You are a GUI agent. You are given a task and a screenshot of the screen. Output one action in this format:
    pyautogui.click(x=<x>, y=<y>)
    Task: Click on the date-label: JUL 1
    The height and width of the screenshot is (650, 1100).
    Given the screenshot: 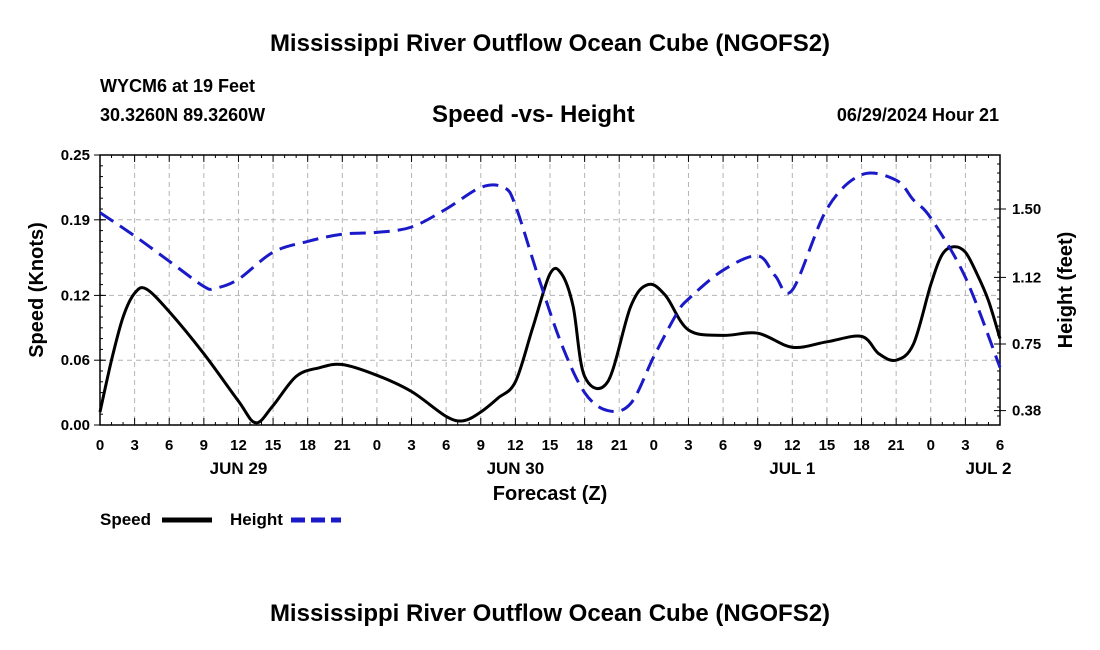 What is the action you would take?
    pyautogui.click(x=792, y=468)
    